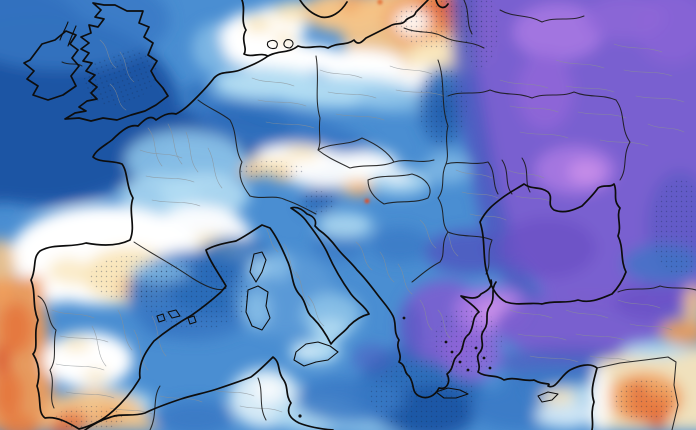 The width and height of the screenshot is (696, 430). I want to click on coastline-balearics, so click(176, 317).